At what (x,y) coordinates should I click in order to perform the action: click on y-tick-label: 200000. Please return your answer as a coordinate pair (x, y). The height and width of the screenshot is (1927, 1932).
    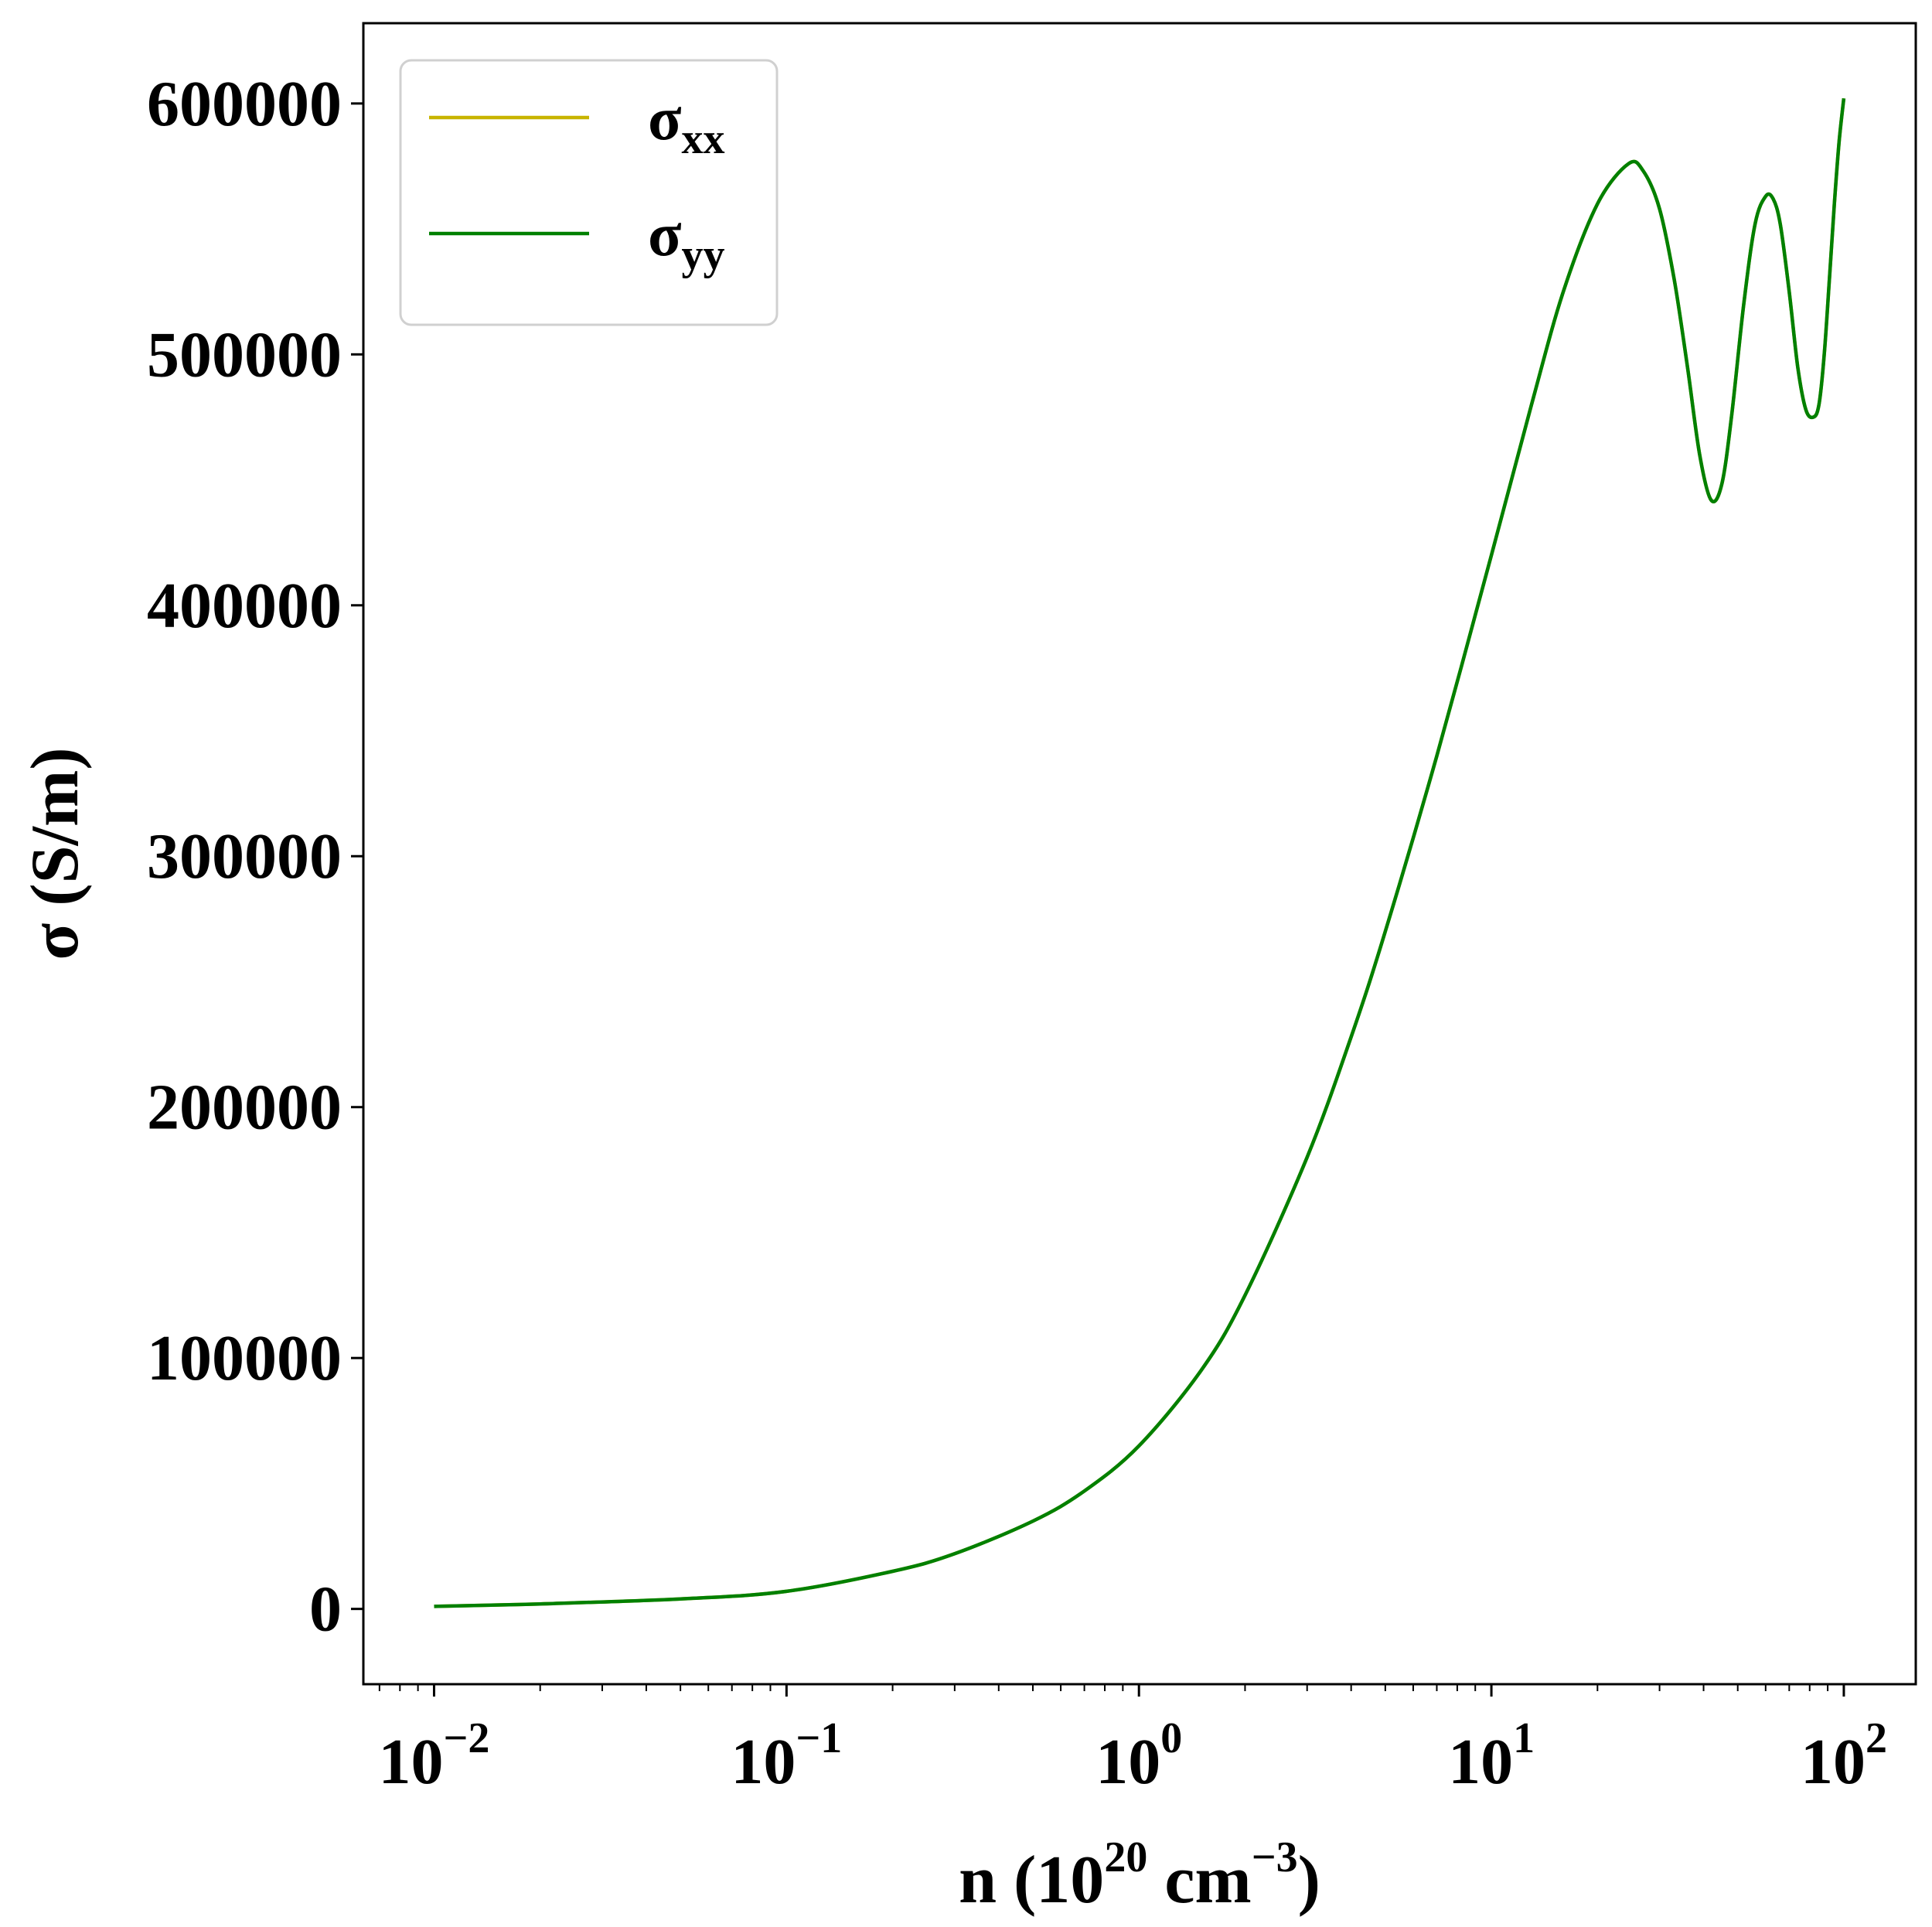
    Looking at the image, I should click on (244, 1108).